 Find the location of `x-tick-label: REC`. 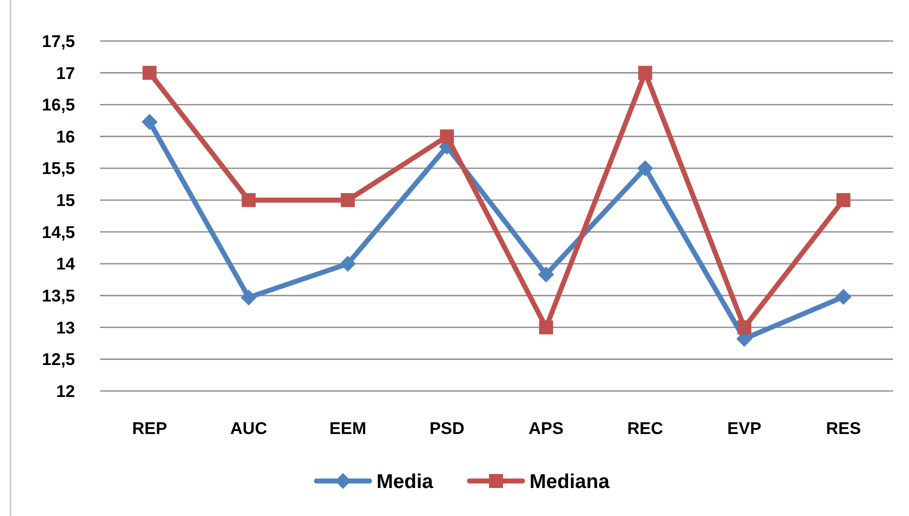

x-tick-label: REC is located at coordinates (645, 428).